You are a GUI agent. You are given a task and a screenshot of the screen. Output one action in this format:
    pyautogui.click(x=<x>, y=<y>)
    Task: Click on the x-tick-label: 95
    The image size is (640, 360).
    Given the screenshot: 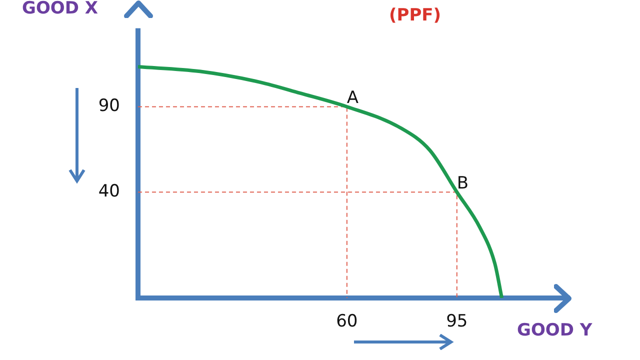 What is the action you would take?
    pyautogui.click(x=457, y=322)
    